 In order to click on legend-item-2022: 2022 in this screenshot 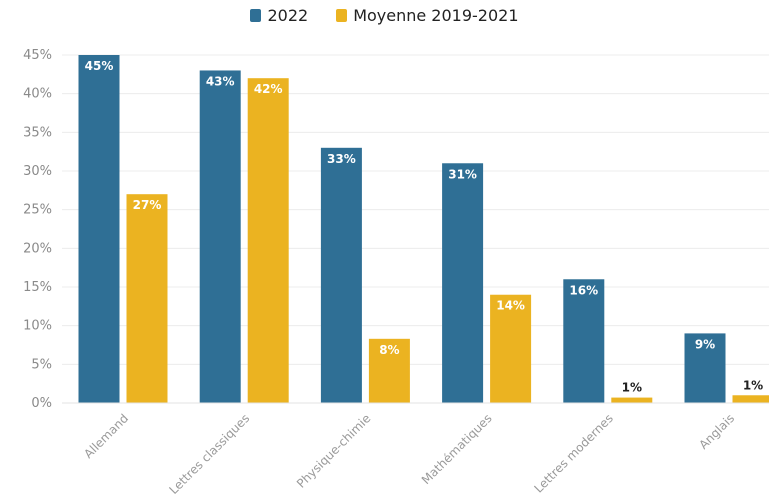, I will do `click(279, 15)`.